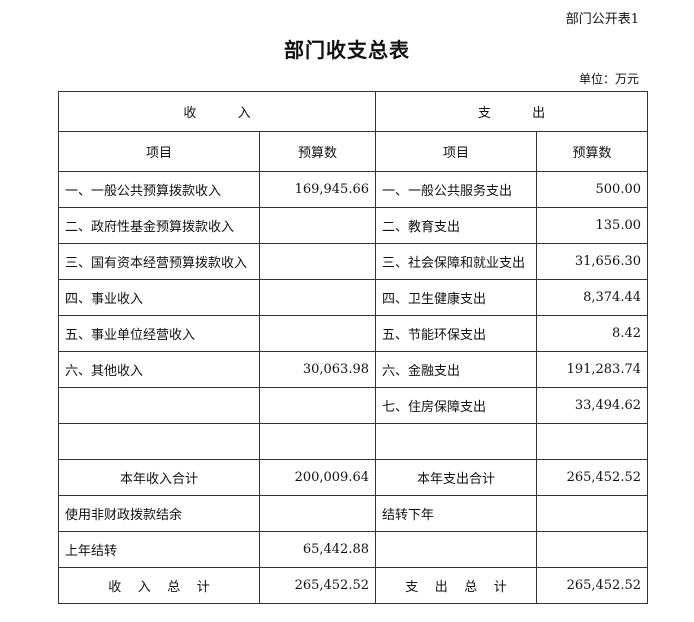 This screenshot has width=694, height=622. What do you see at coordinates (159, 189) in the screenshot?
I see `income-item-cell: 一、一般公共预算拨款收入` at bounding box center [159, 189].